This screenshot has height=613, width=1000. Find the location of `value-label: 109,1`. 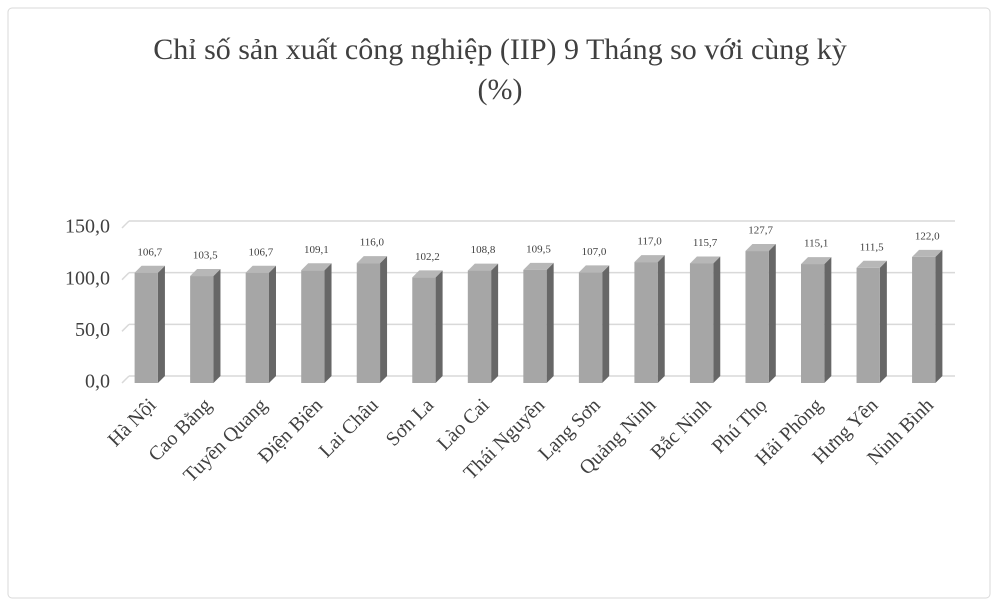

value-label: 109,1 is located at coordinates (316, 250).